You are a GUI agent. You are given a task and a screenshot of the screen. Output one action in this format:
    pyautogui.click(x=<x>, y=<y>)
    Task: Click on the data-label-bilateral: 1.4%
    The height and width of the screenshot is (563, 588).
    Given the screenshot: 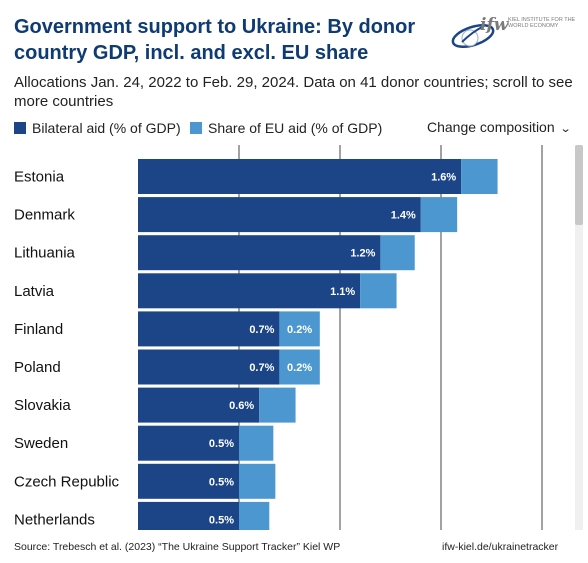 What is the action you would take?
    pyautogui.click(x=403, y=216)
    